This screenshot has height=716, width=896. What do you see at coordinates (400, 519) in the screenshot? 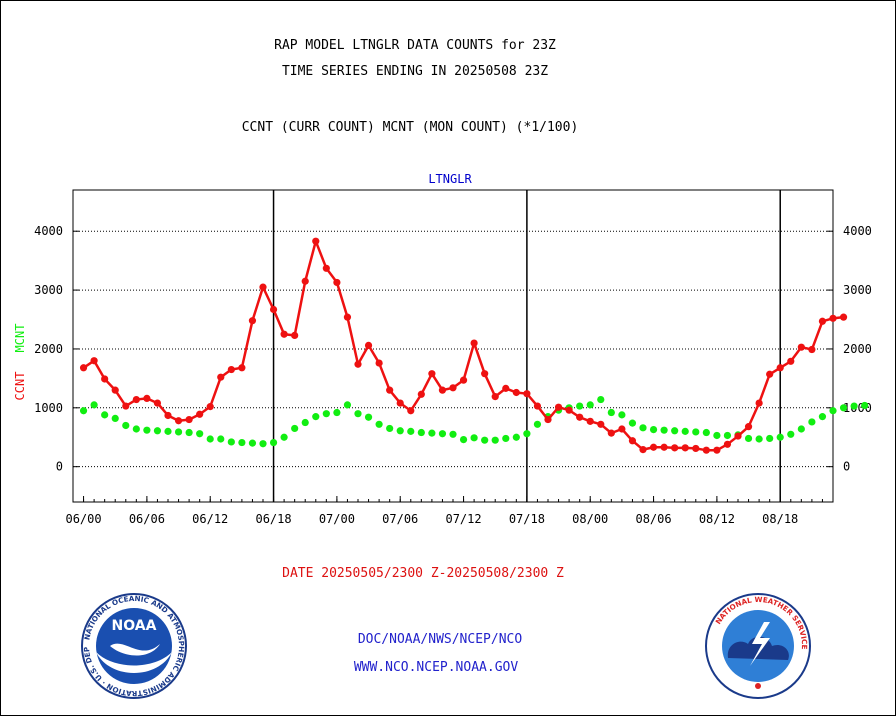
I see `x-tick-label-07-06: 07/06` at bounding box center [400, 519].